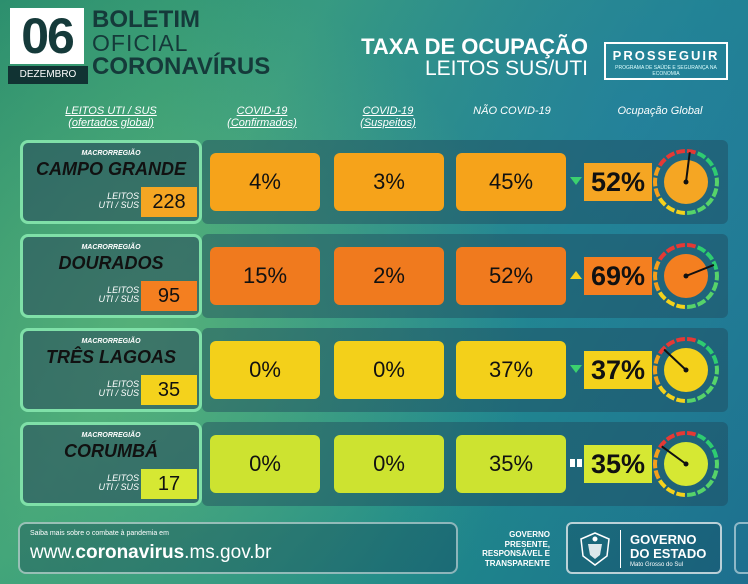 This screenshot has height=584, width=748. Describe the element at coordinates (48, 75) in the screenshot. I see `date-month: DEZEMBRO` at that location.